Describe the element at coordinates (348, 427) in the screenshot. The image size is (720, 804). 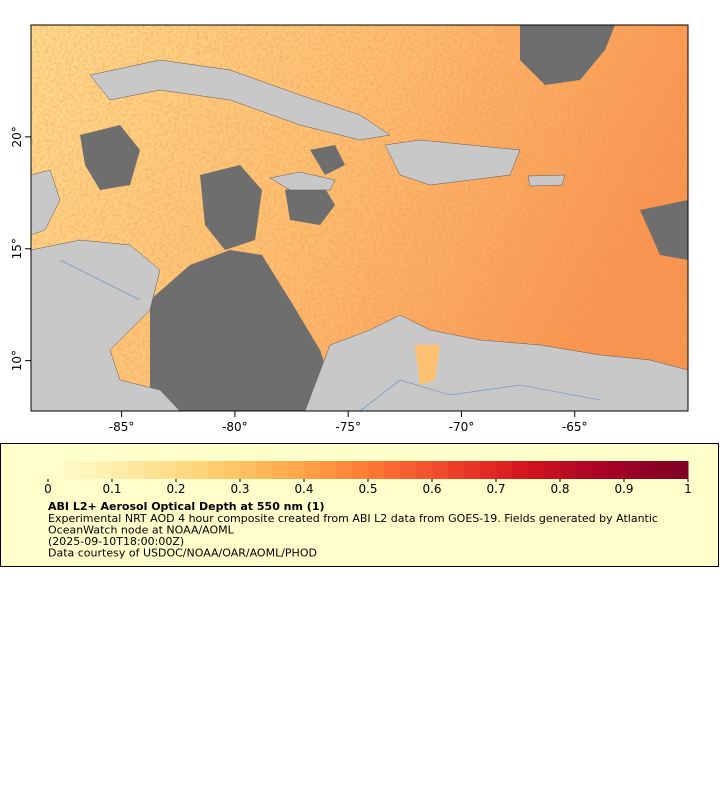
I see `x-tick-label: -75°` at that location.